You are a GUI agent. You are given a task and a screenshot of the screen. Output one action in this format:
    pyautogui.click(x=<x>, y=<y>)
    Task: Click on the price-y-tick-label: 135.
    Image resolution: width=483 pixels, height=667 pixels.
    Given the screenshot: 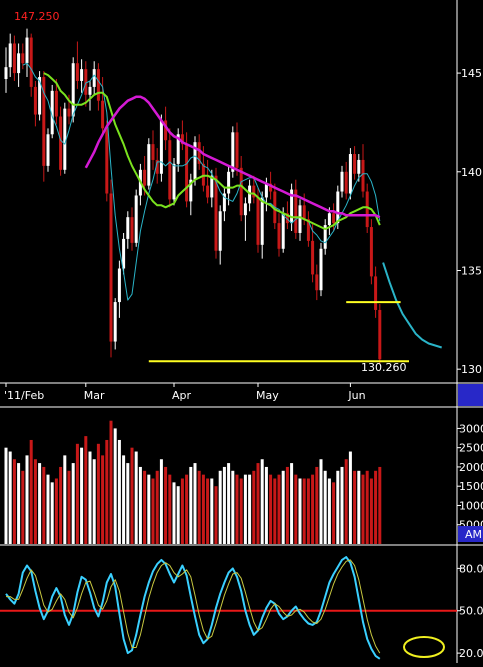 What is the action you would take?
    pyautogui.click(x=472, y=270)
    